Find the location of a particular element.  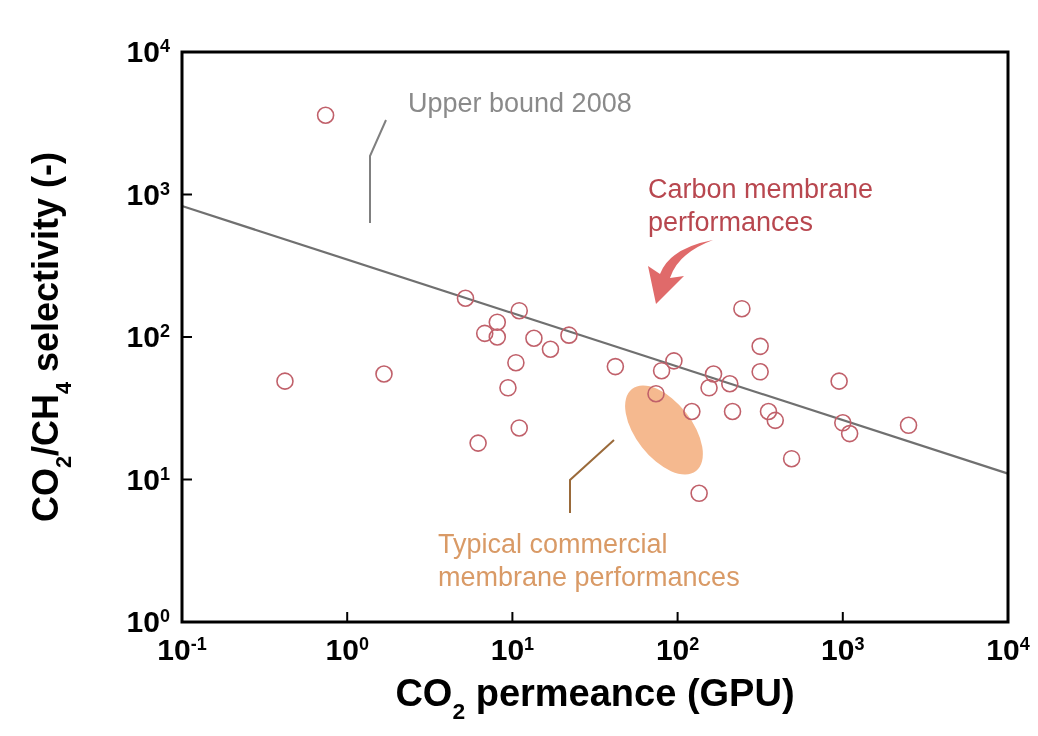

x-tick-label: 10$^{3}$ is located at coordinates (843, 649).